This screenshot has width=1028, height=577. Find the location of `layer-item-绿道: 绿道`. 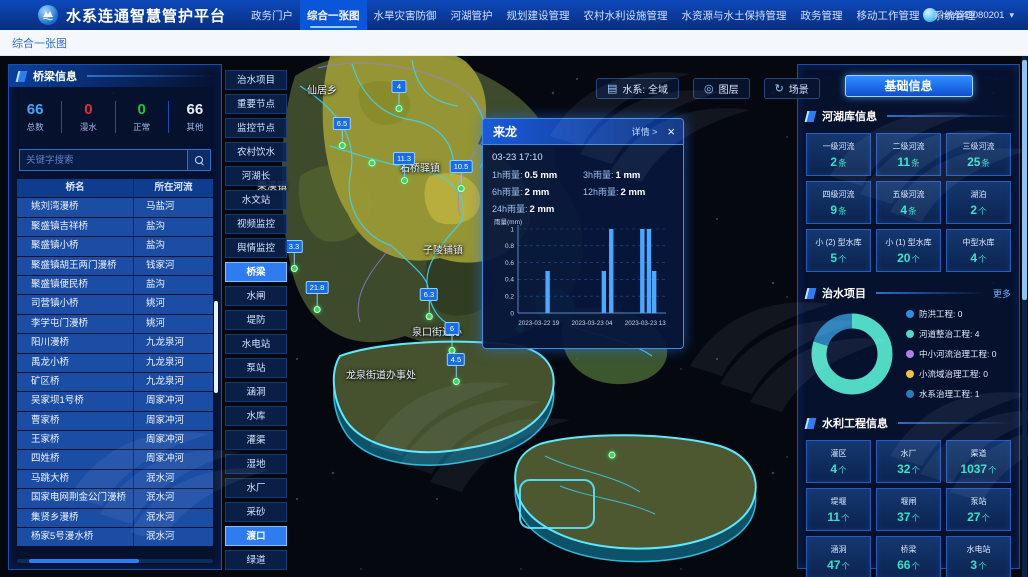

layer-item-绿道: 绿道 is located at coordinates (256, 560).